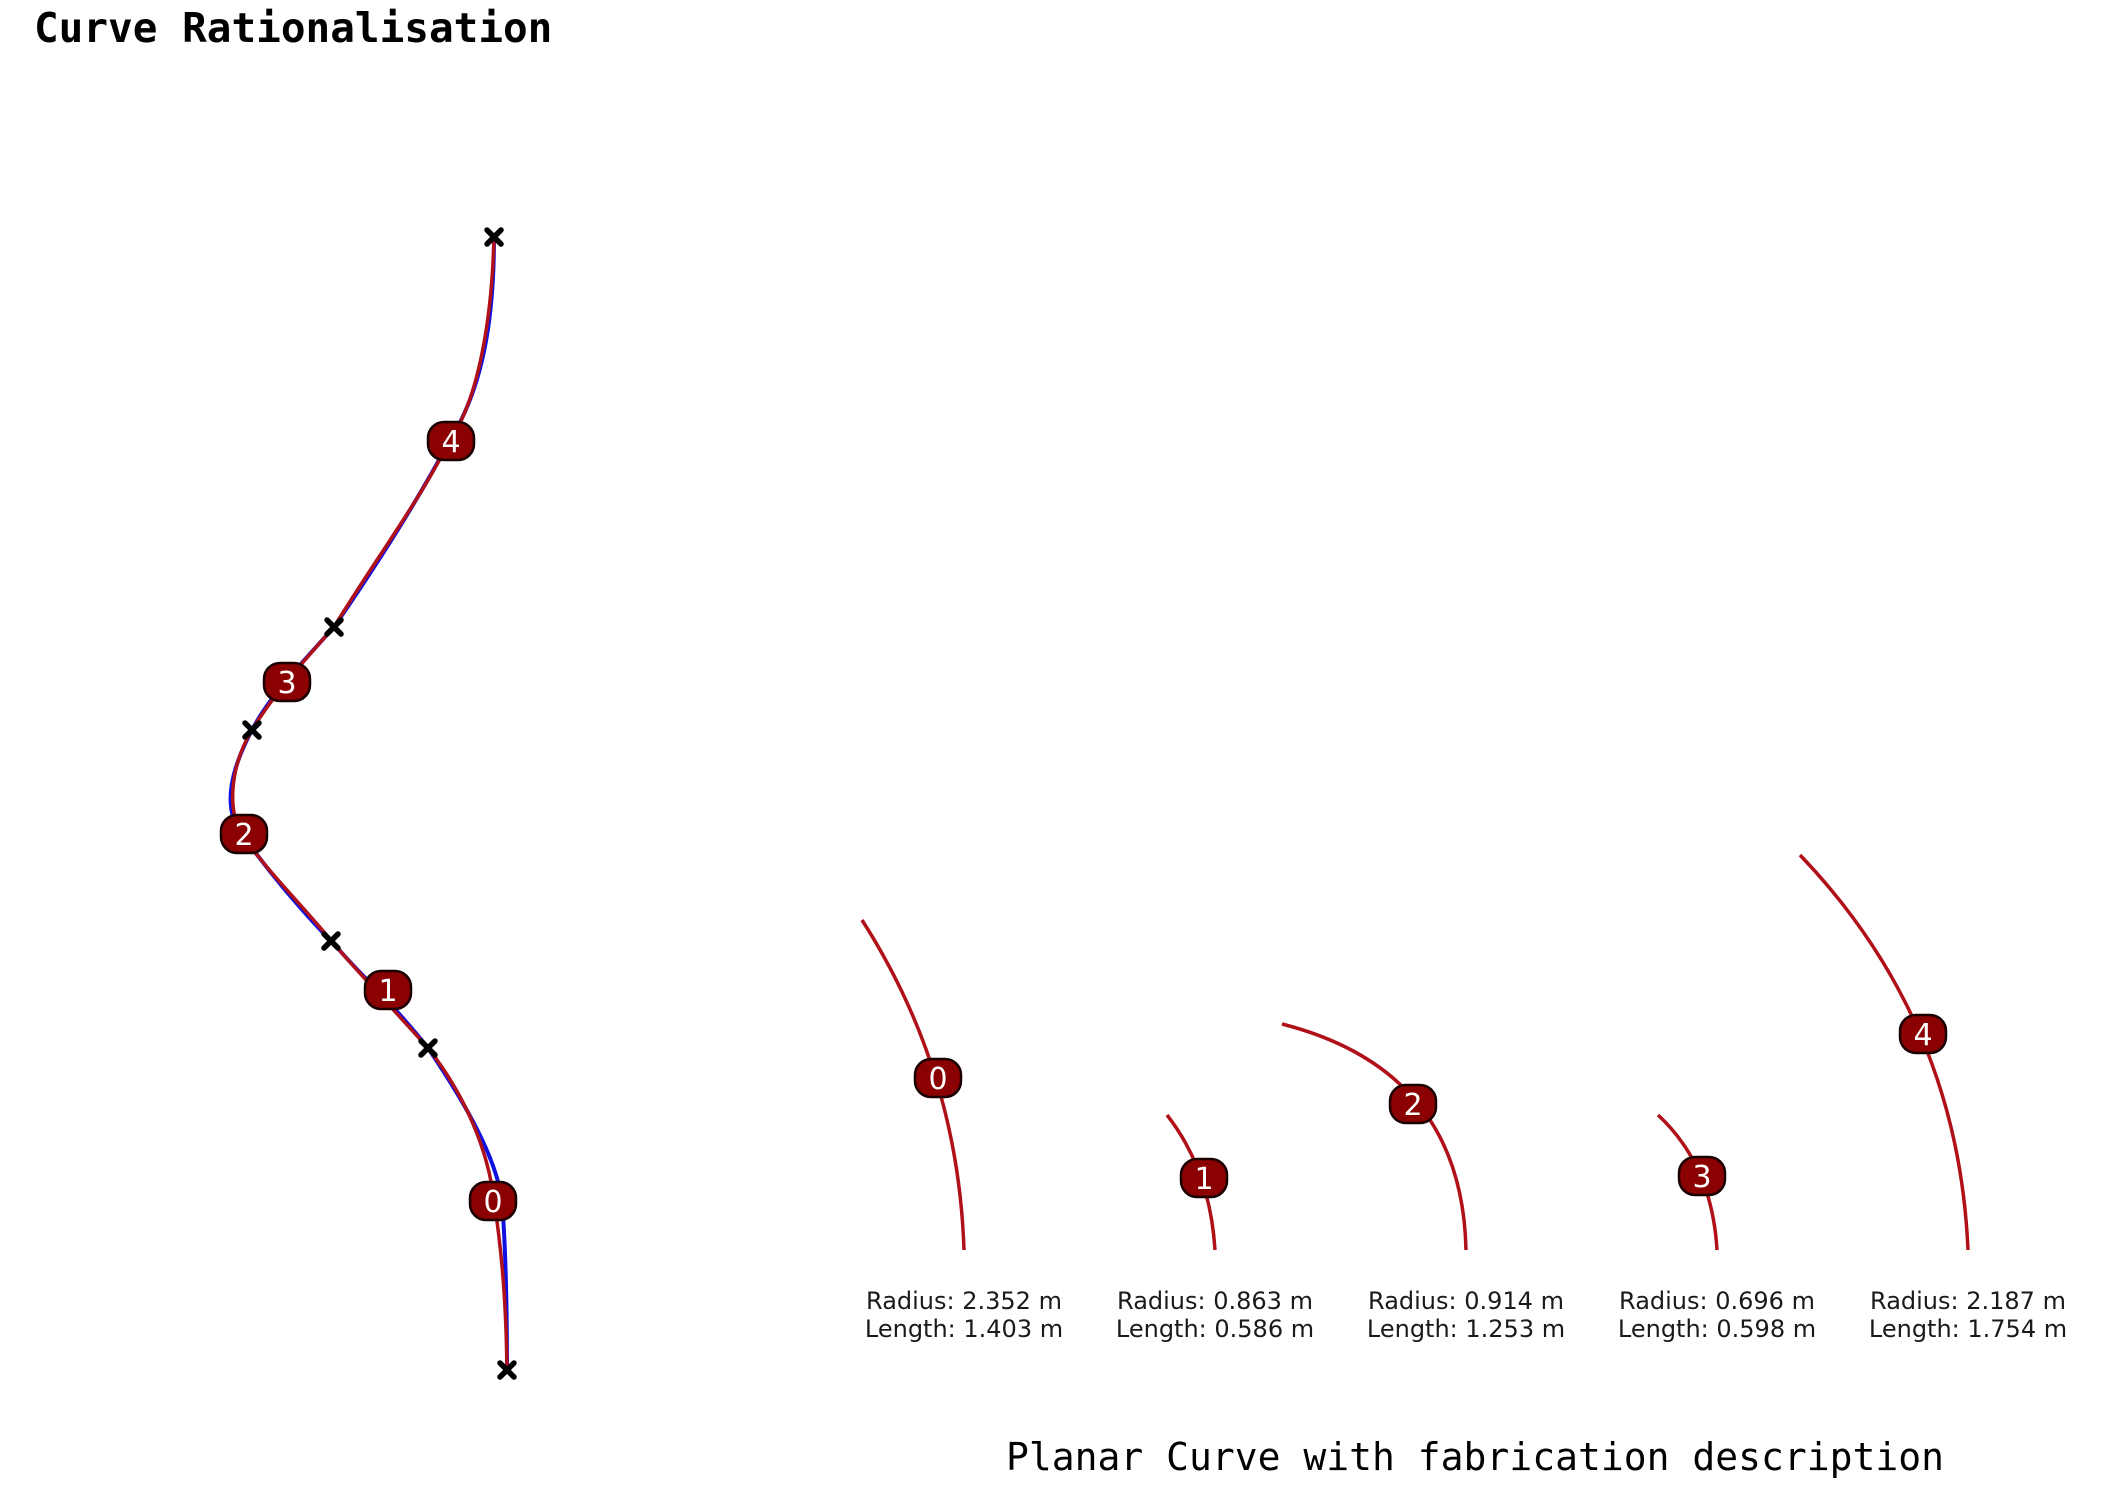  I want to click on page-title: Curve Rationalisation, so click(293, 28).